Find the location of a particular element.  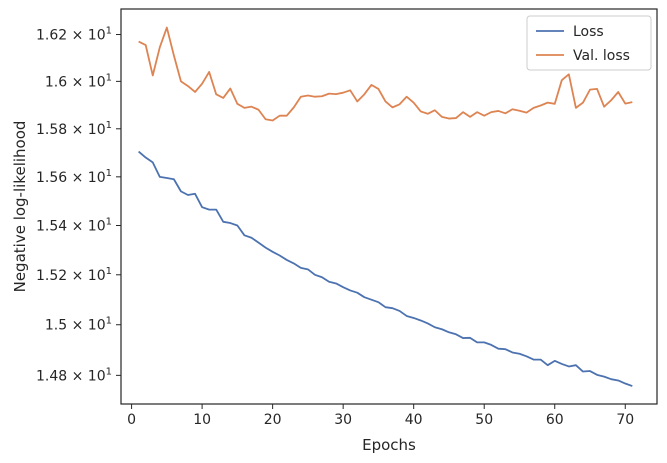

y-tick-label: 1.62 × 10¹ is located at coordinates (74, 35).